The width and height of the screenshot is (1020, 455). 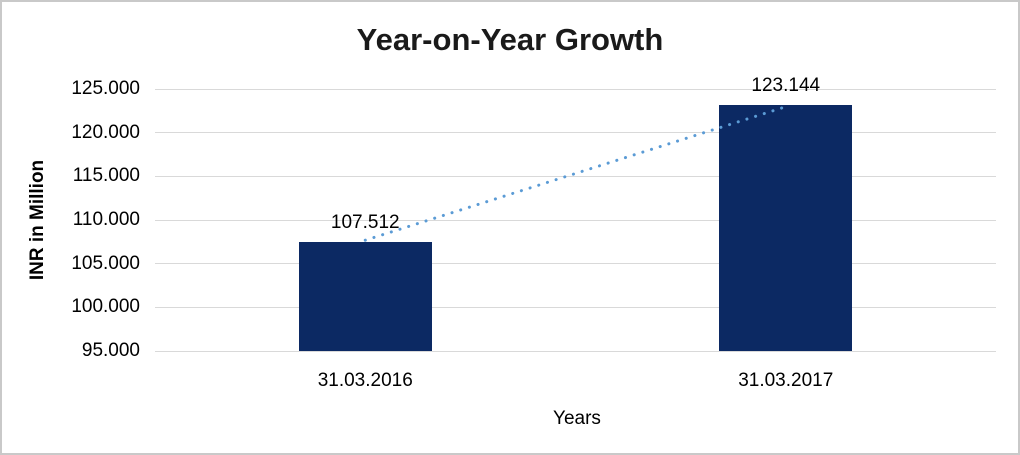 I want to click on x-axis-tick-label: 31.03.2016, so click(x=365, y=380).